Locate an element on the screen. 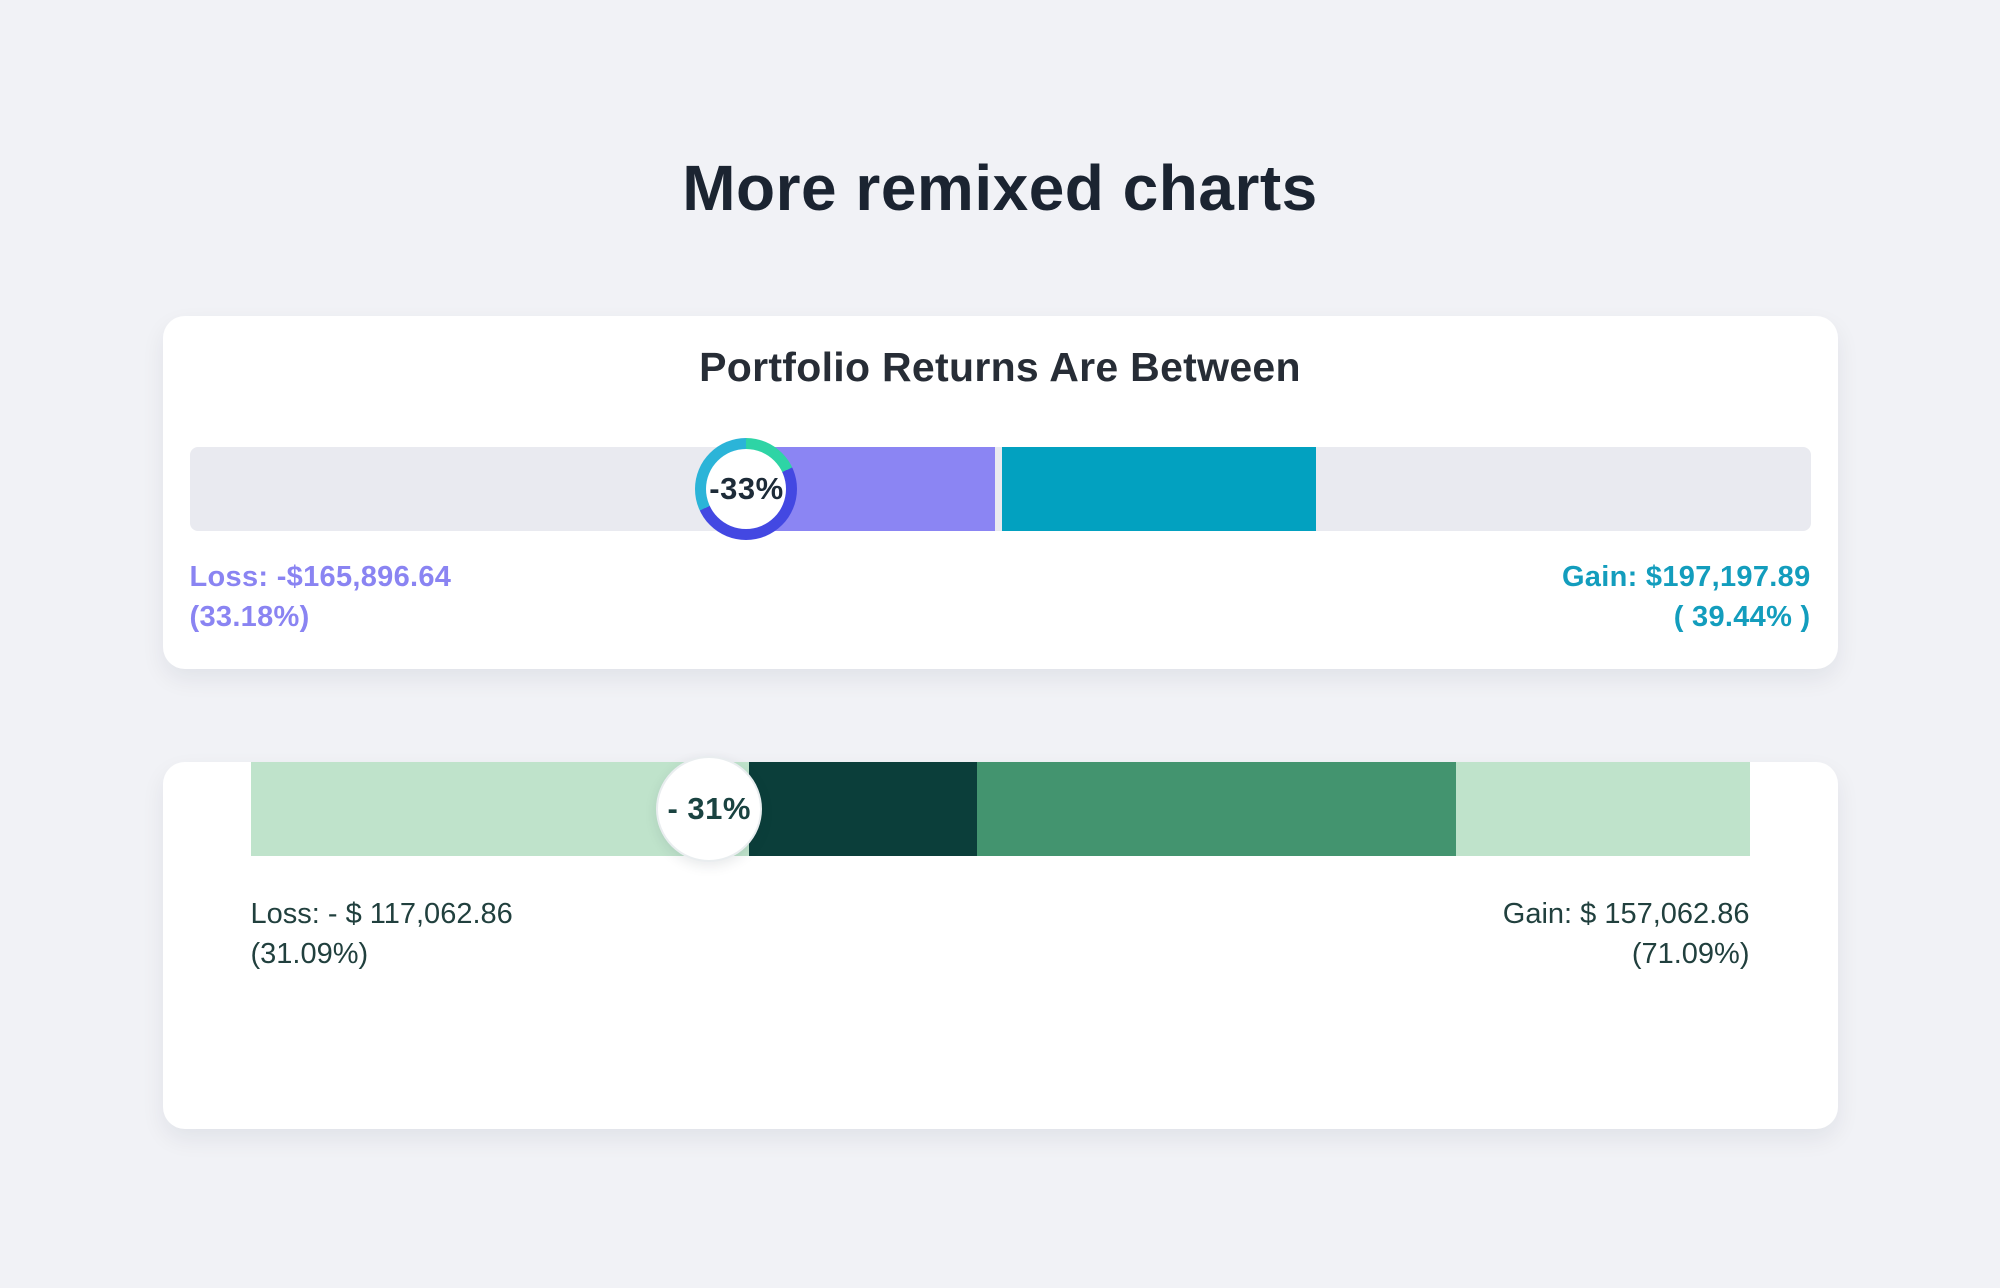  loss-amount: Loss: -$165,896.64 is located at coordinates (320, 576).